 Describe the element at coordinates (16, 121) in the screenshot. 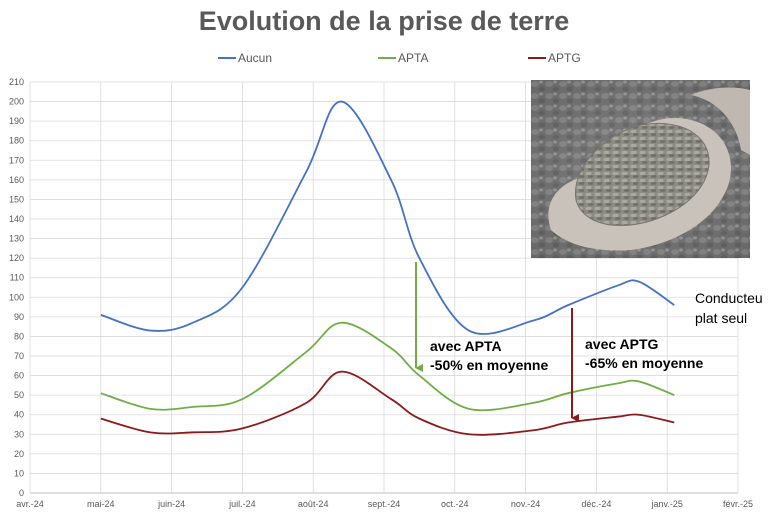

I see `y-tick-label: 190` at that location.